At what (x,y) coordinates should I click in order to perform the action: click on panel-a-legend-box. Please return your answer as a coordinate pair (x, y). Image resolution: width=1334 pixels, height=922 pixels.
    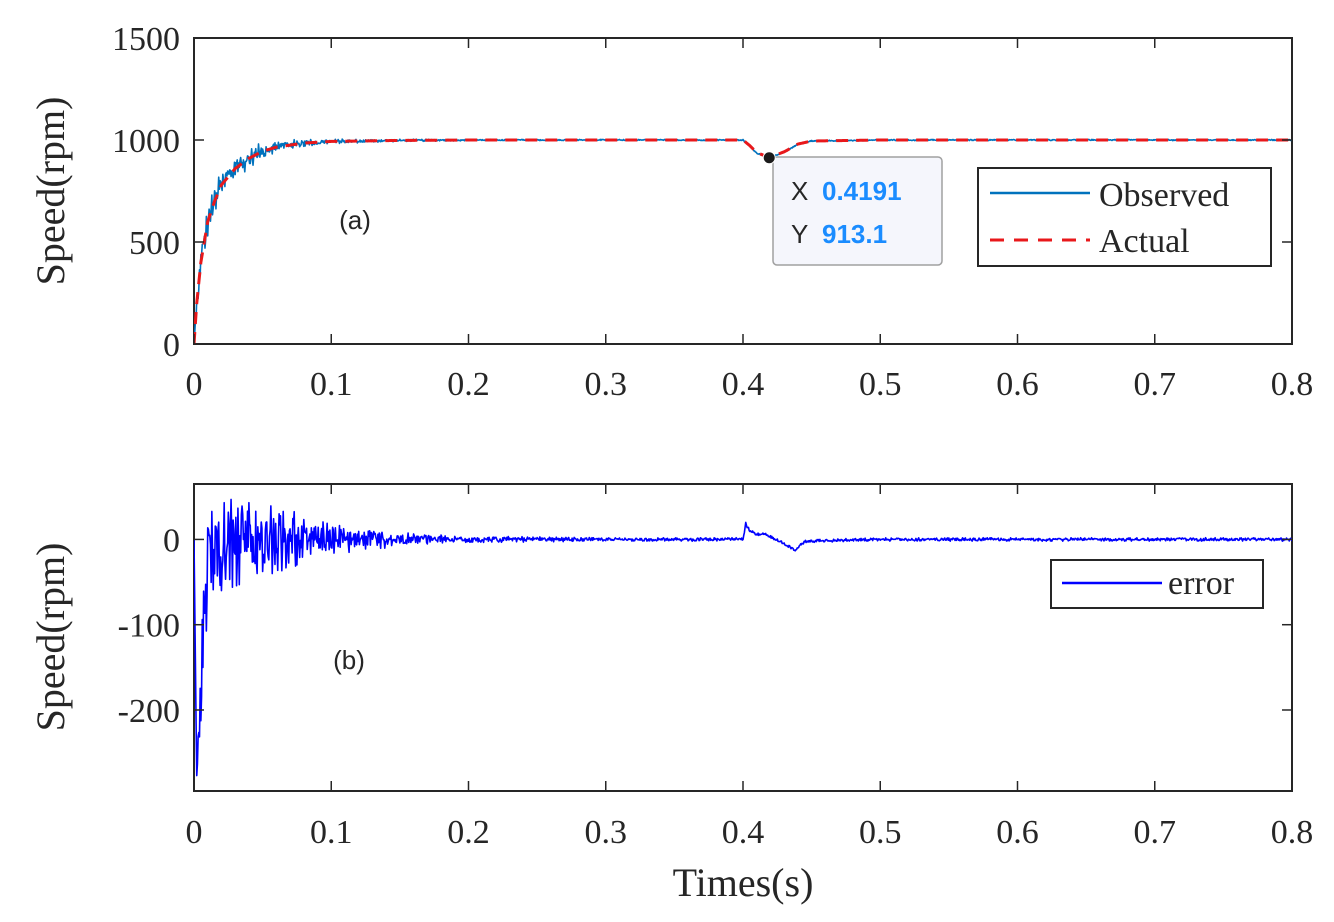
    Looking at the image, I should click on (1124, 217).